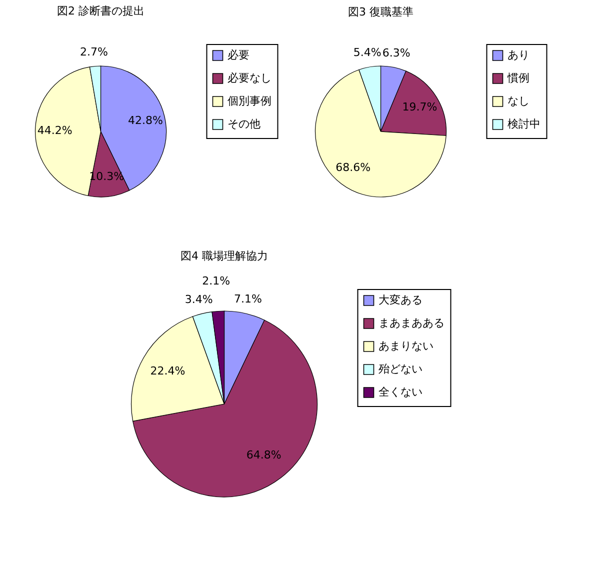  Describe the element at coordinates (400, 300) in the screenshot. I see `legend-label: 大変ある` at that location.